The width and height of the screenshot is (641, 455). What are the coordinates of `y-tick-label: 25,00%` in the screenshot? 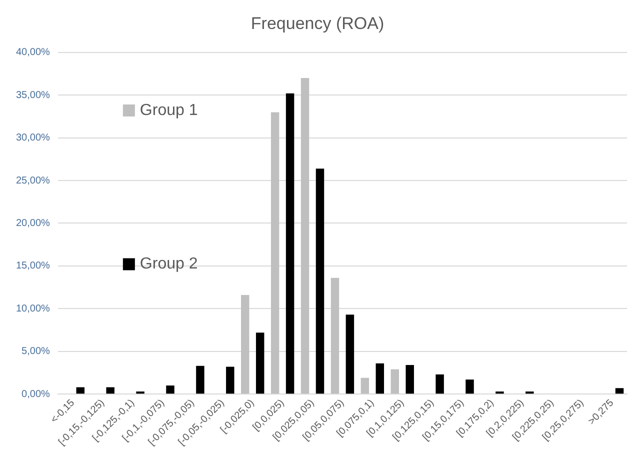 It's located at (33, 180).